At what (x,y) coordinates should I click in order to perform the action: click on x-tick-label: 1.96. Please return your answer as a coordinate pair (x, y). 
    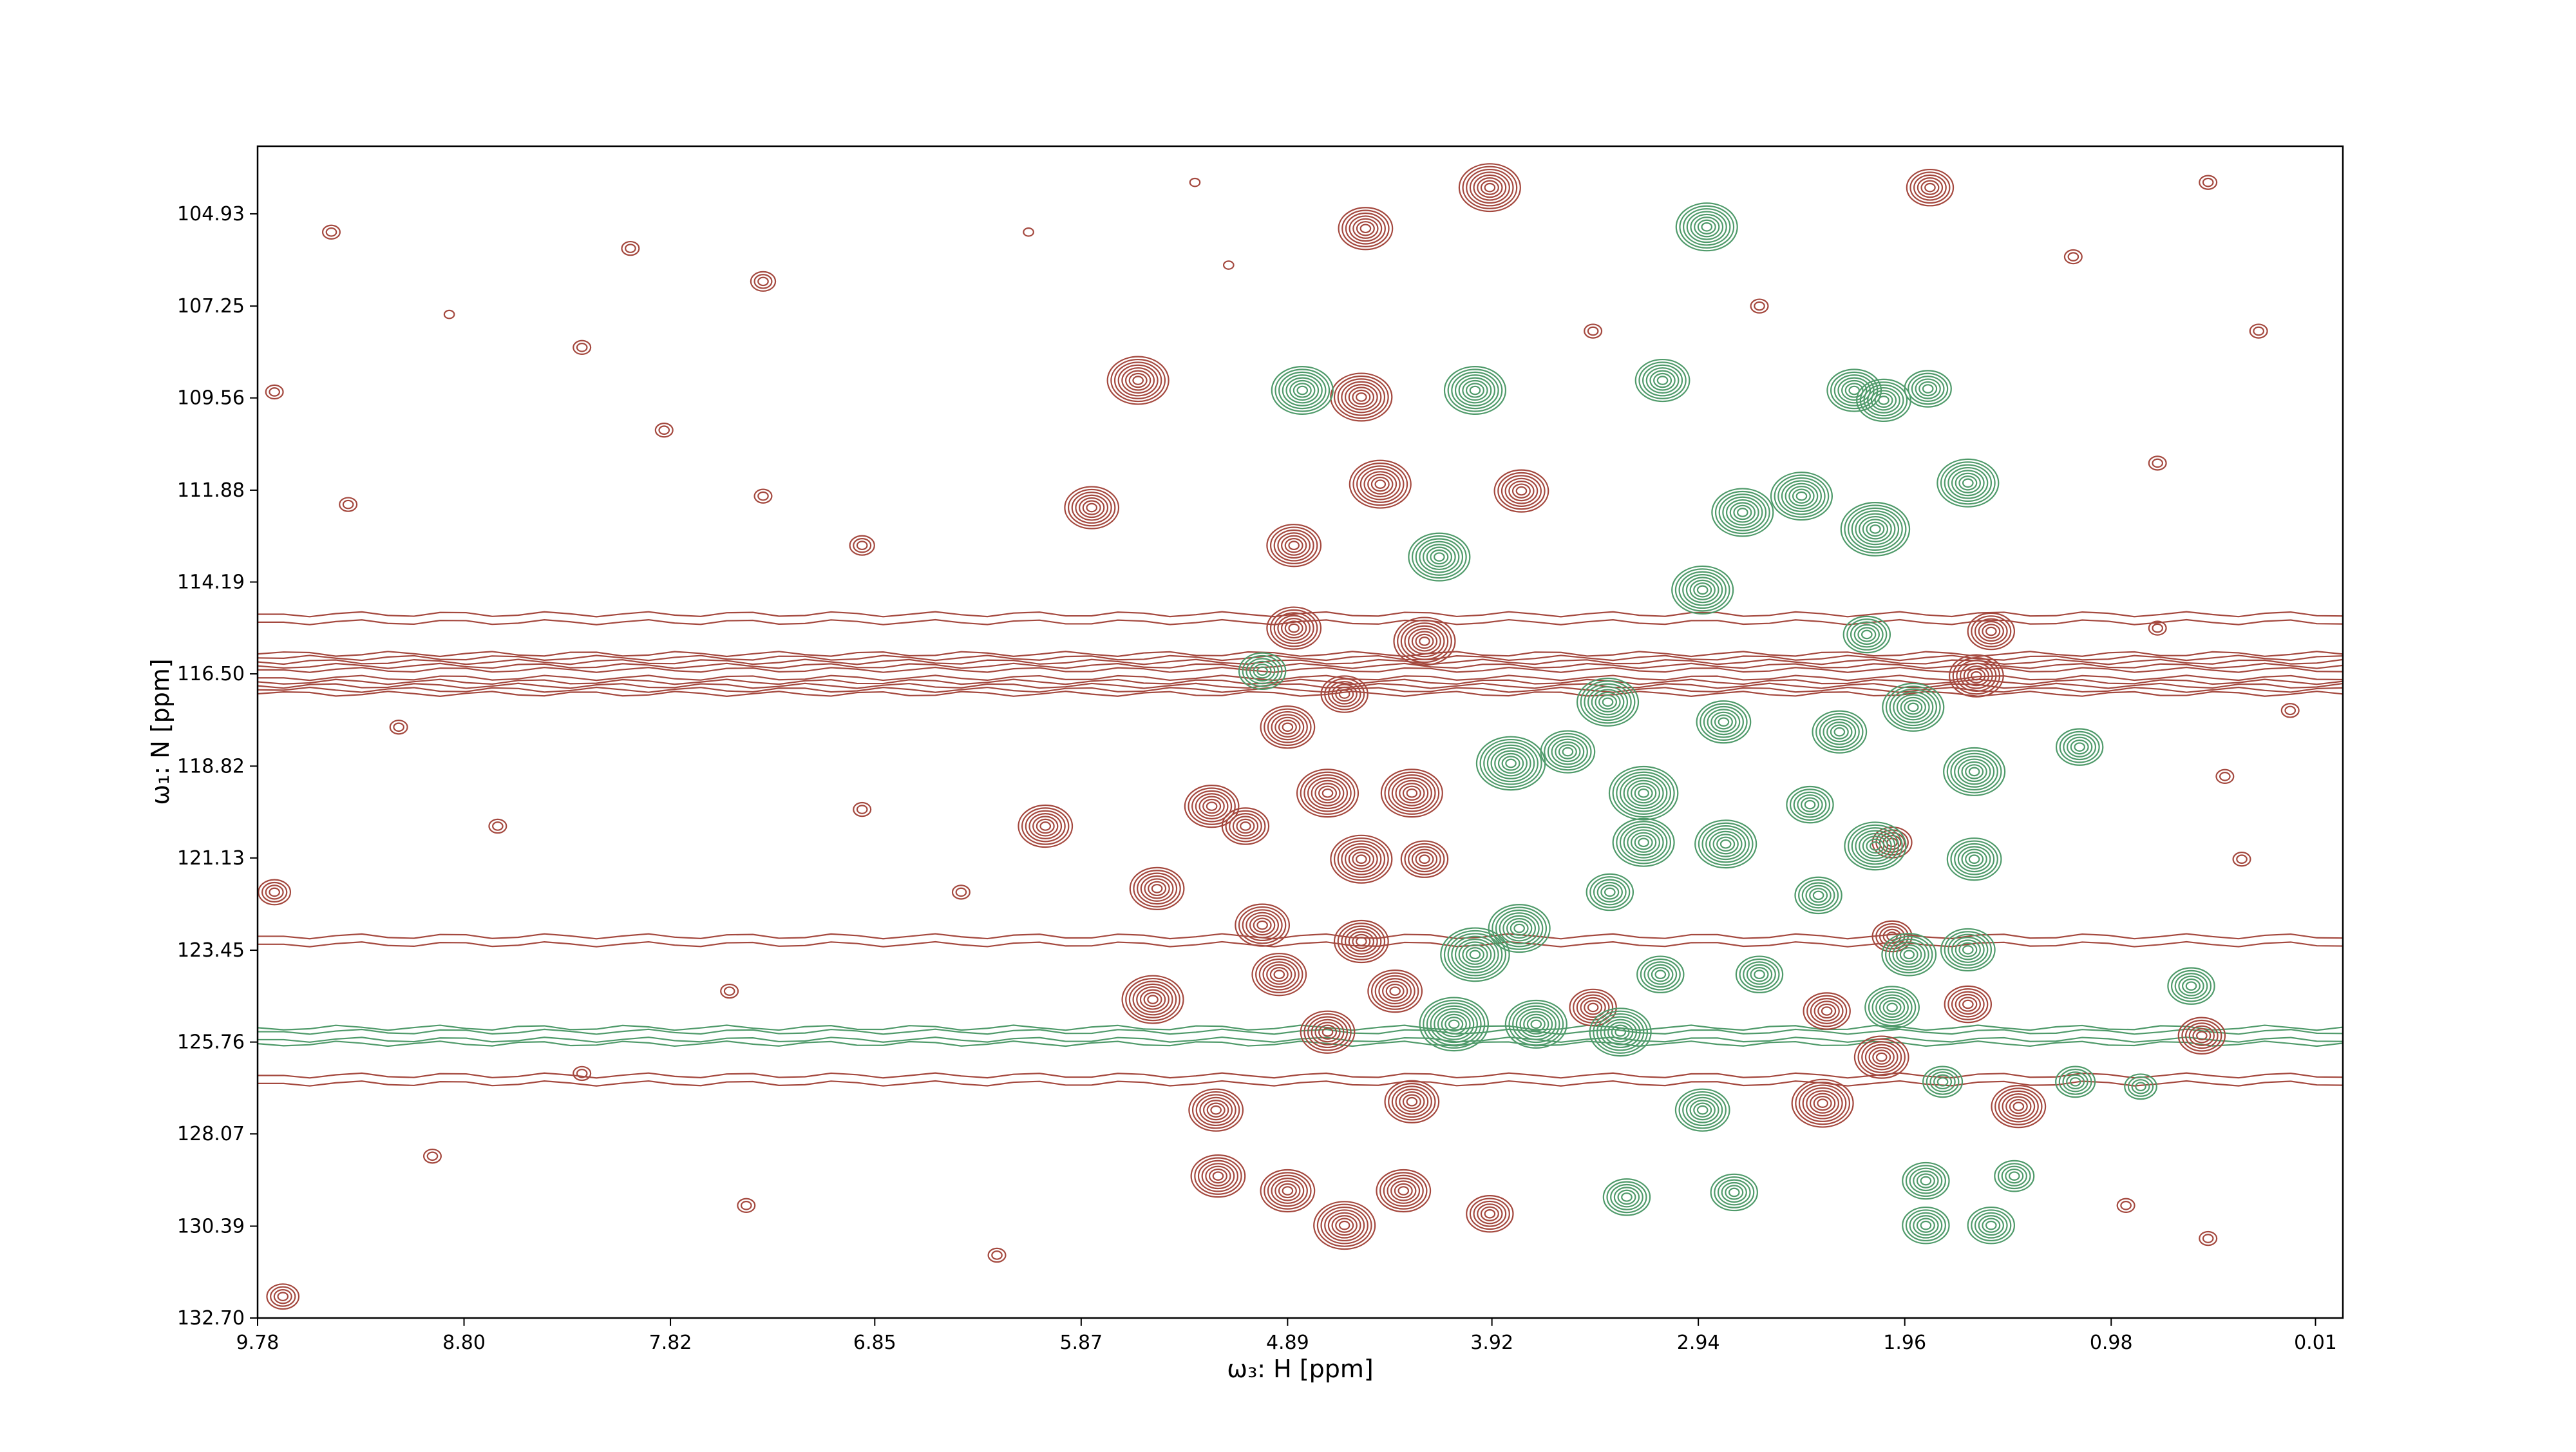
    Looking at the image, I should click on (1905, 1343).